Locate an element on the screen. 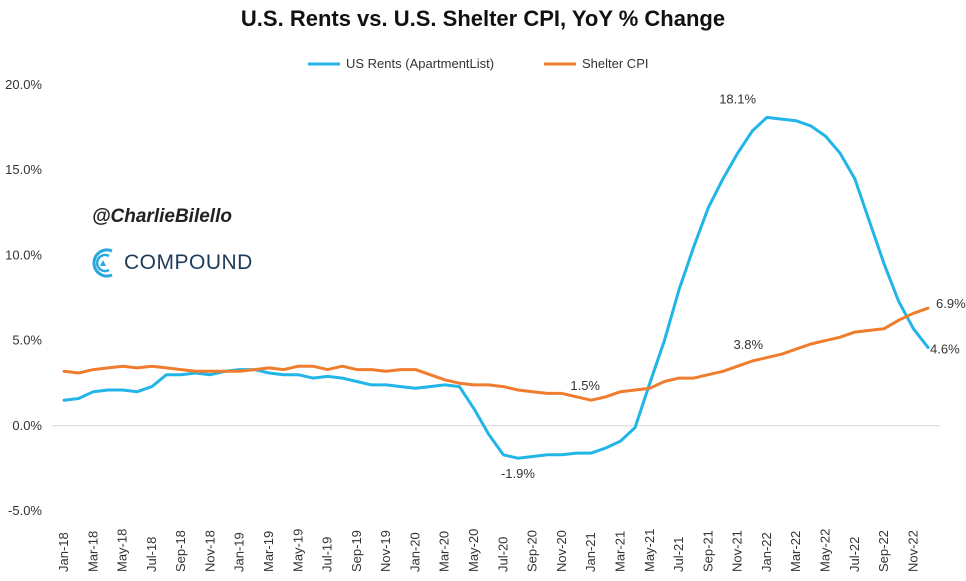  x-tick-label: Jul-18 is located at coordinates (151, 554).